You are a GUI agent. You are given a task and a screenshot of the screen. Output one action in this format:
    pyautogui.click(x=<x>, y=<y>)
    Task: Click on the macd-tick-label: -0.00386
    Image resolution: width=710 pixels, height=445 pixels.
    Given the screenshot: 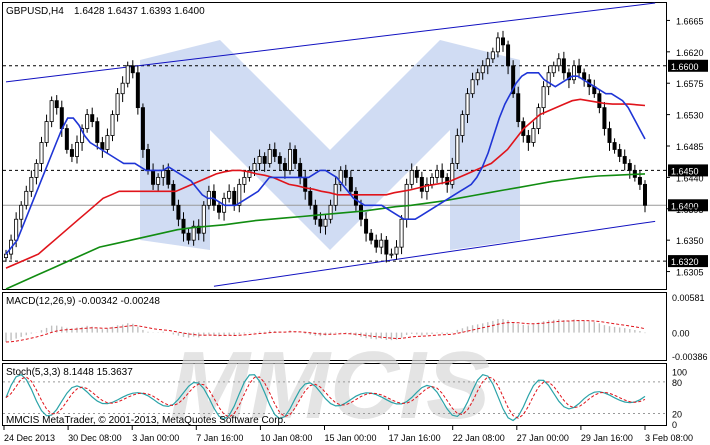 What is the action you would take?
    pyautogui.click(x=690, y=357)
    